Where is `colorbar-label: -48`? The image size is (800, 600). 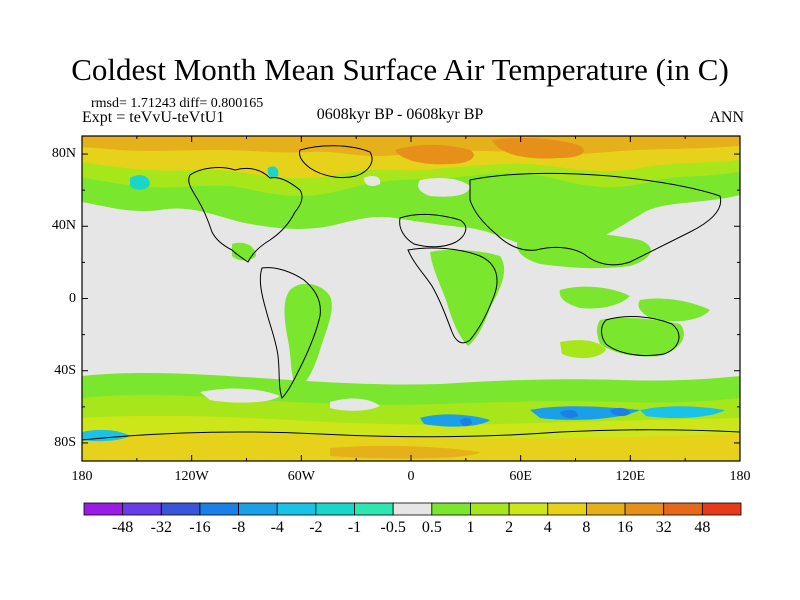 colorbar-label: -48 is located at coordinates (122, 527).